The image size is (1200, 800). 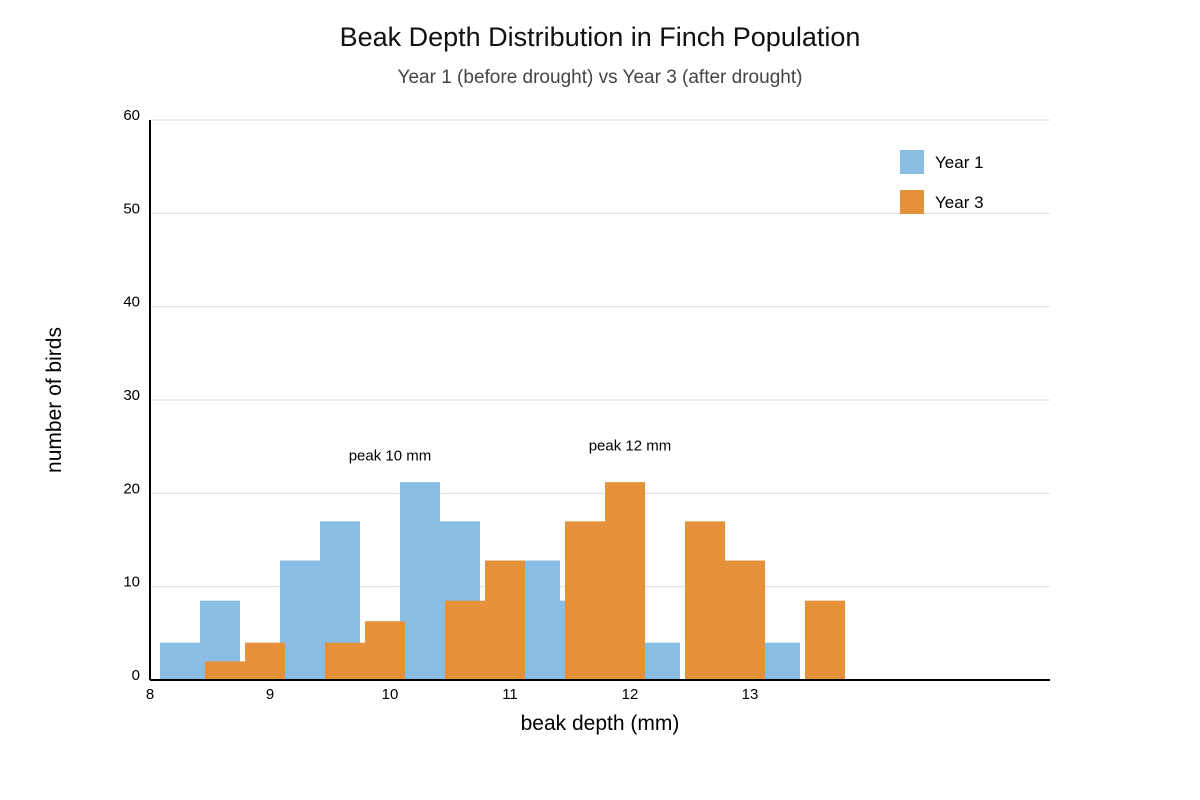 I want to click on peak-annotation: peak 10 mm, so click(x=390, y=456).